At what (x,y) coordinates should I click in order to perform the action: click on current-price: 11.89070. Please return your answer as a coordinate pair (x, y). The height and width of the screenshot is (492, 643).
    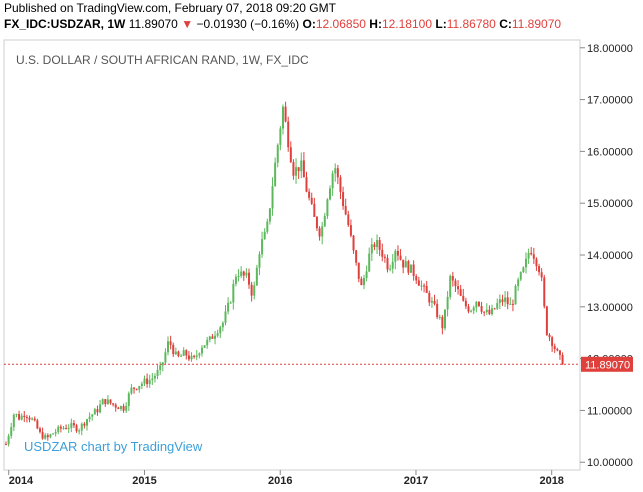
    Looking at the image, I should click on (153, 24).